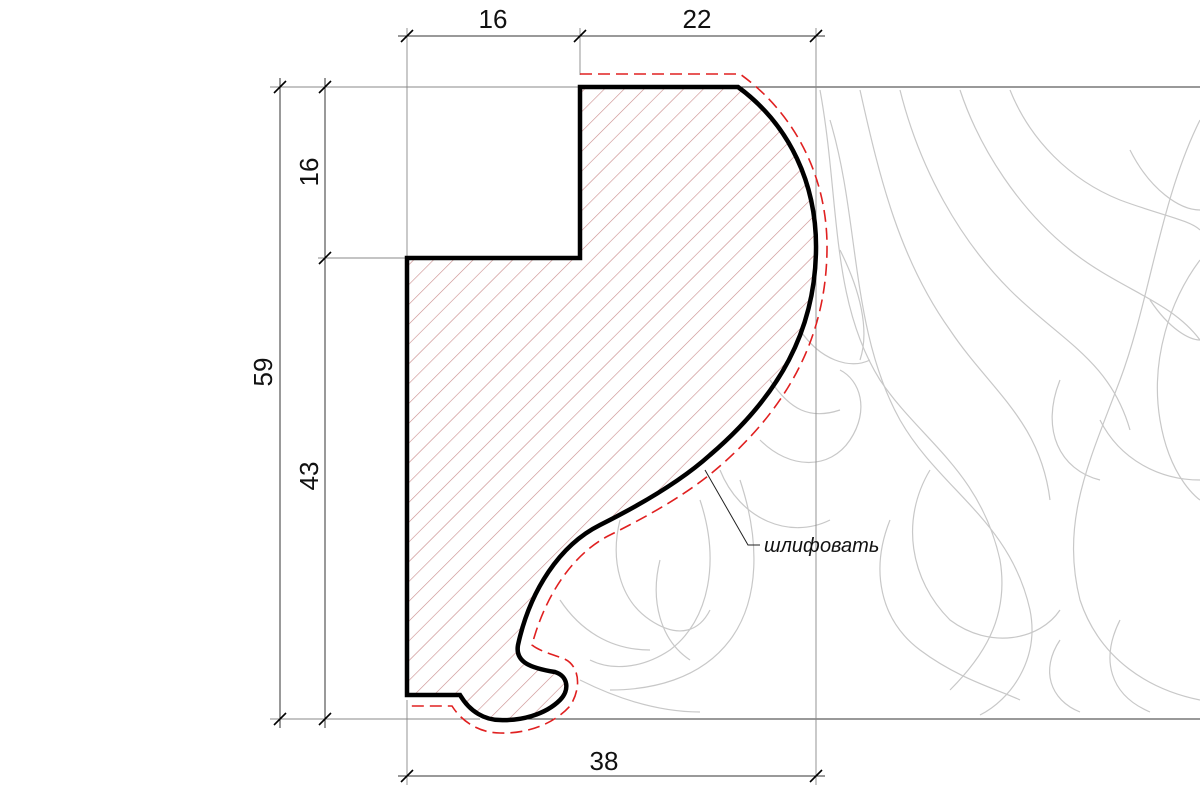 This screenshot has height=800, width=1200. What do you see at coordinates (604, 761) in the screenshot?
I see `dimension-bottom: 38` at bounding box center [604, 761].